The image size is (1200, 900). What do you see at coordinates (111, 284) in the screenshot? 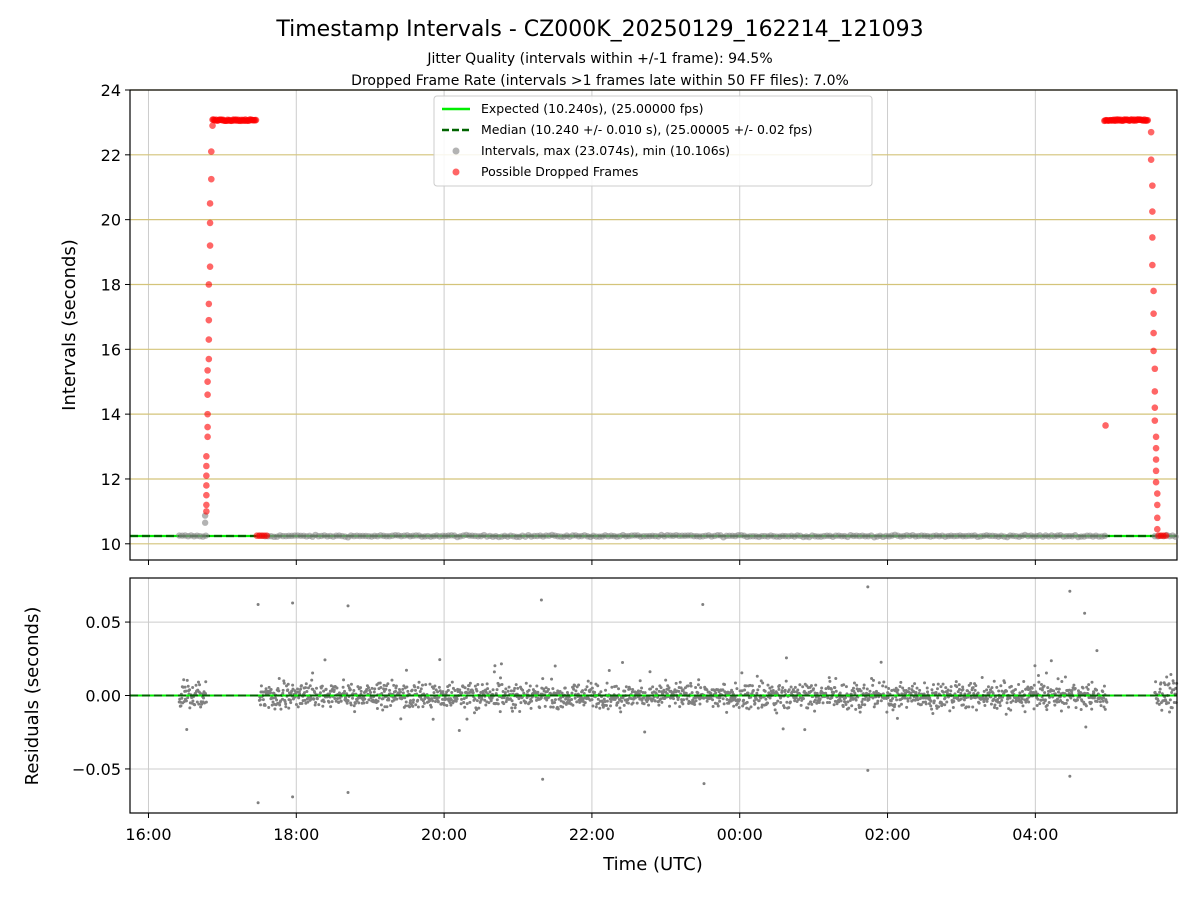
I see `y-tick-label: 18` at bounding box center [111, 284].